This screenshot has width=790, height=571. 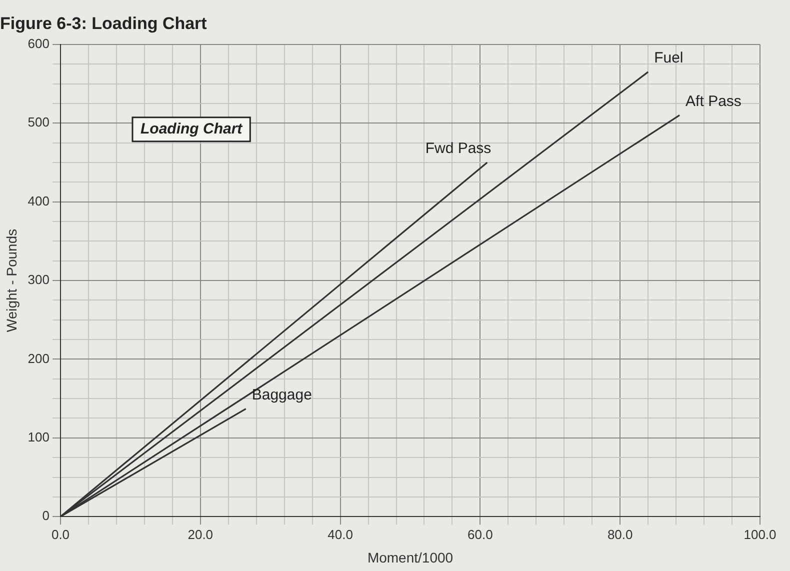 What do you see at coordinates (39, 358) in the screenshot?
I see `y-tick-label: 200` at bounding box center [39, 358].